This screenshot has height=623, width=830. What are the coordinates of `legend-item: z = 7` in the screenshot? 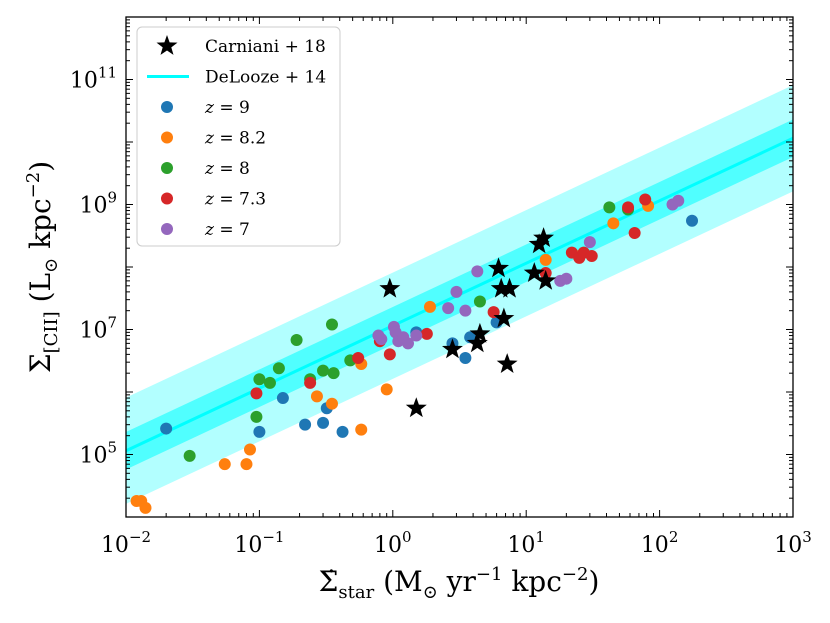 It's located at (205, 230).